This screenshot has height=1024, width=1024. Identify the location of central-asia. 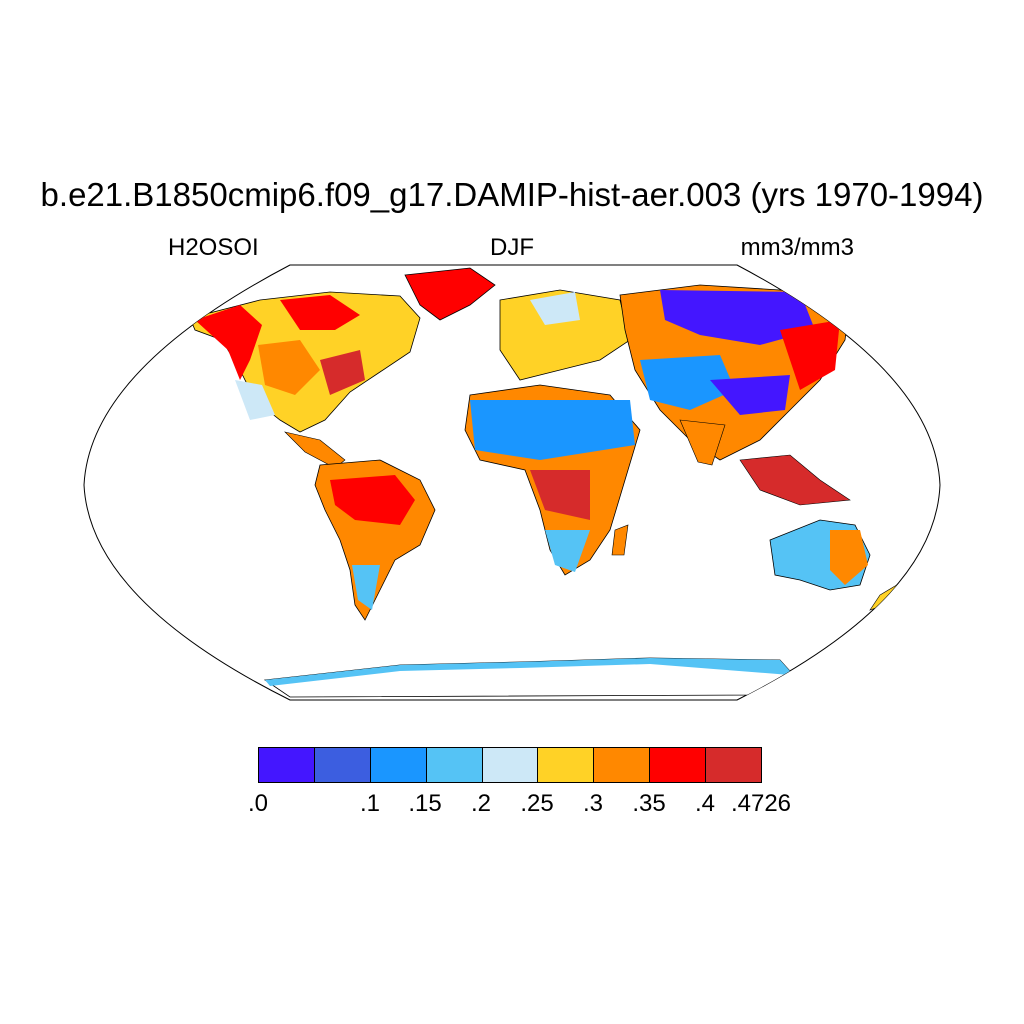
(687, 382).